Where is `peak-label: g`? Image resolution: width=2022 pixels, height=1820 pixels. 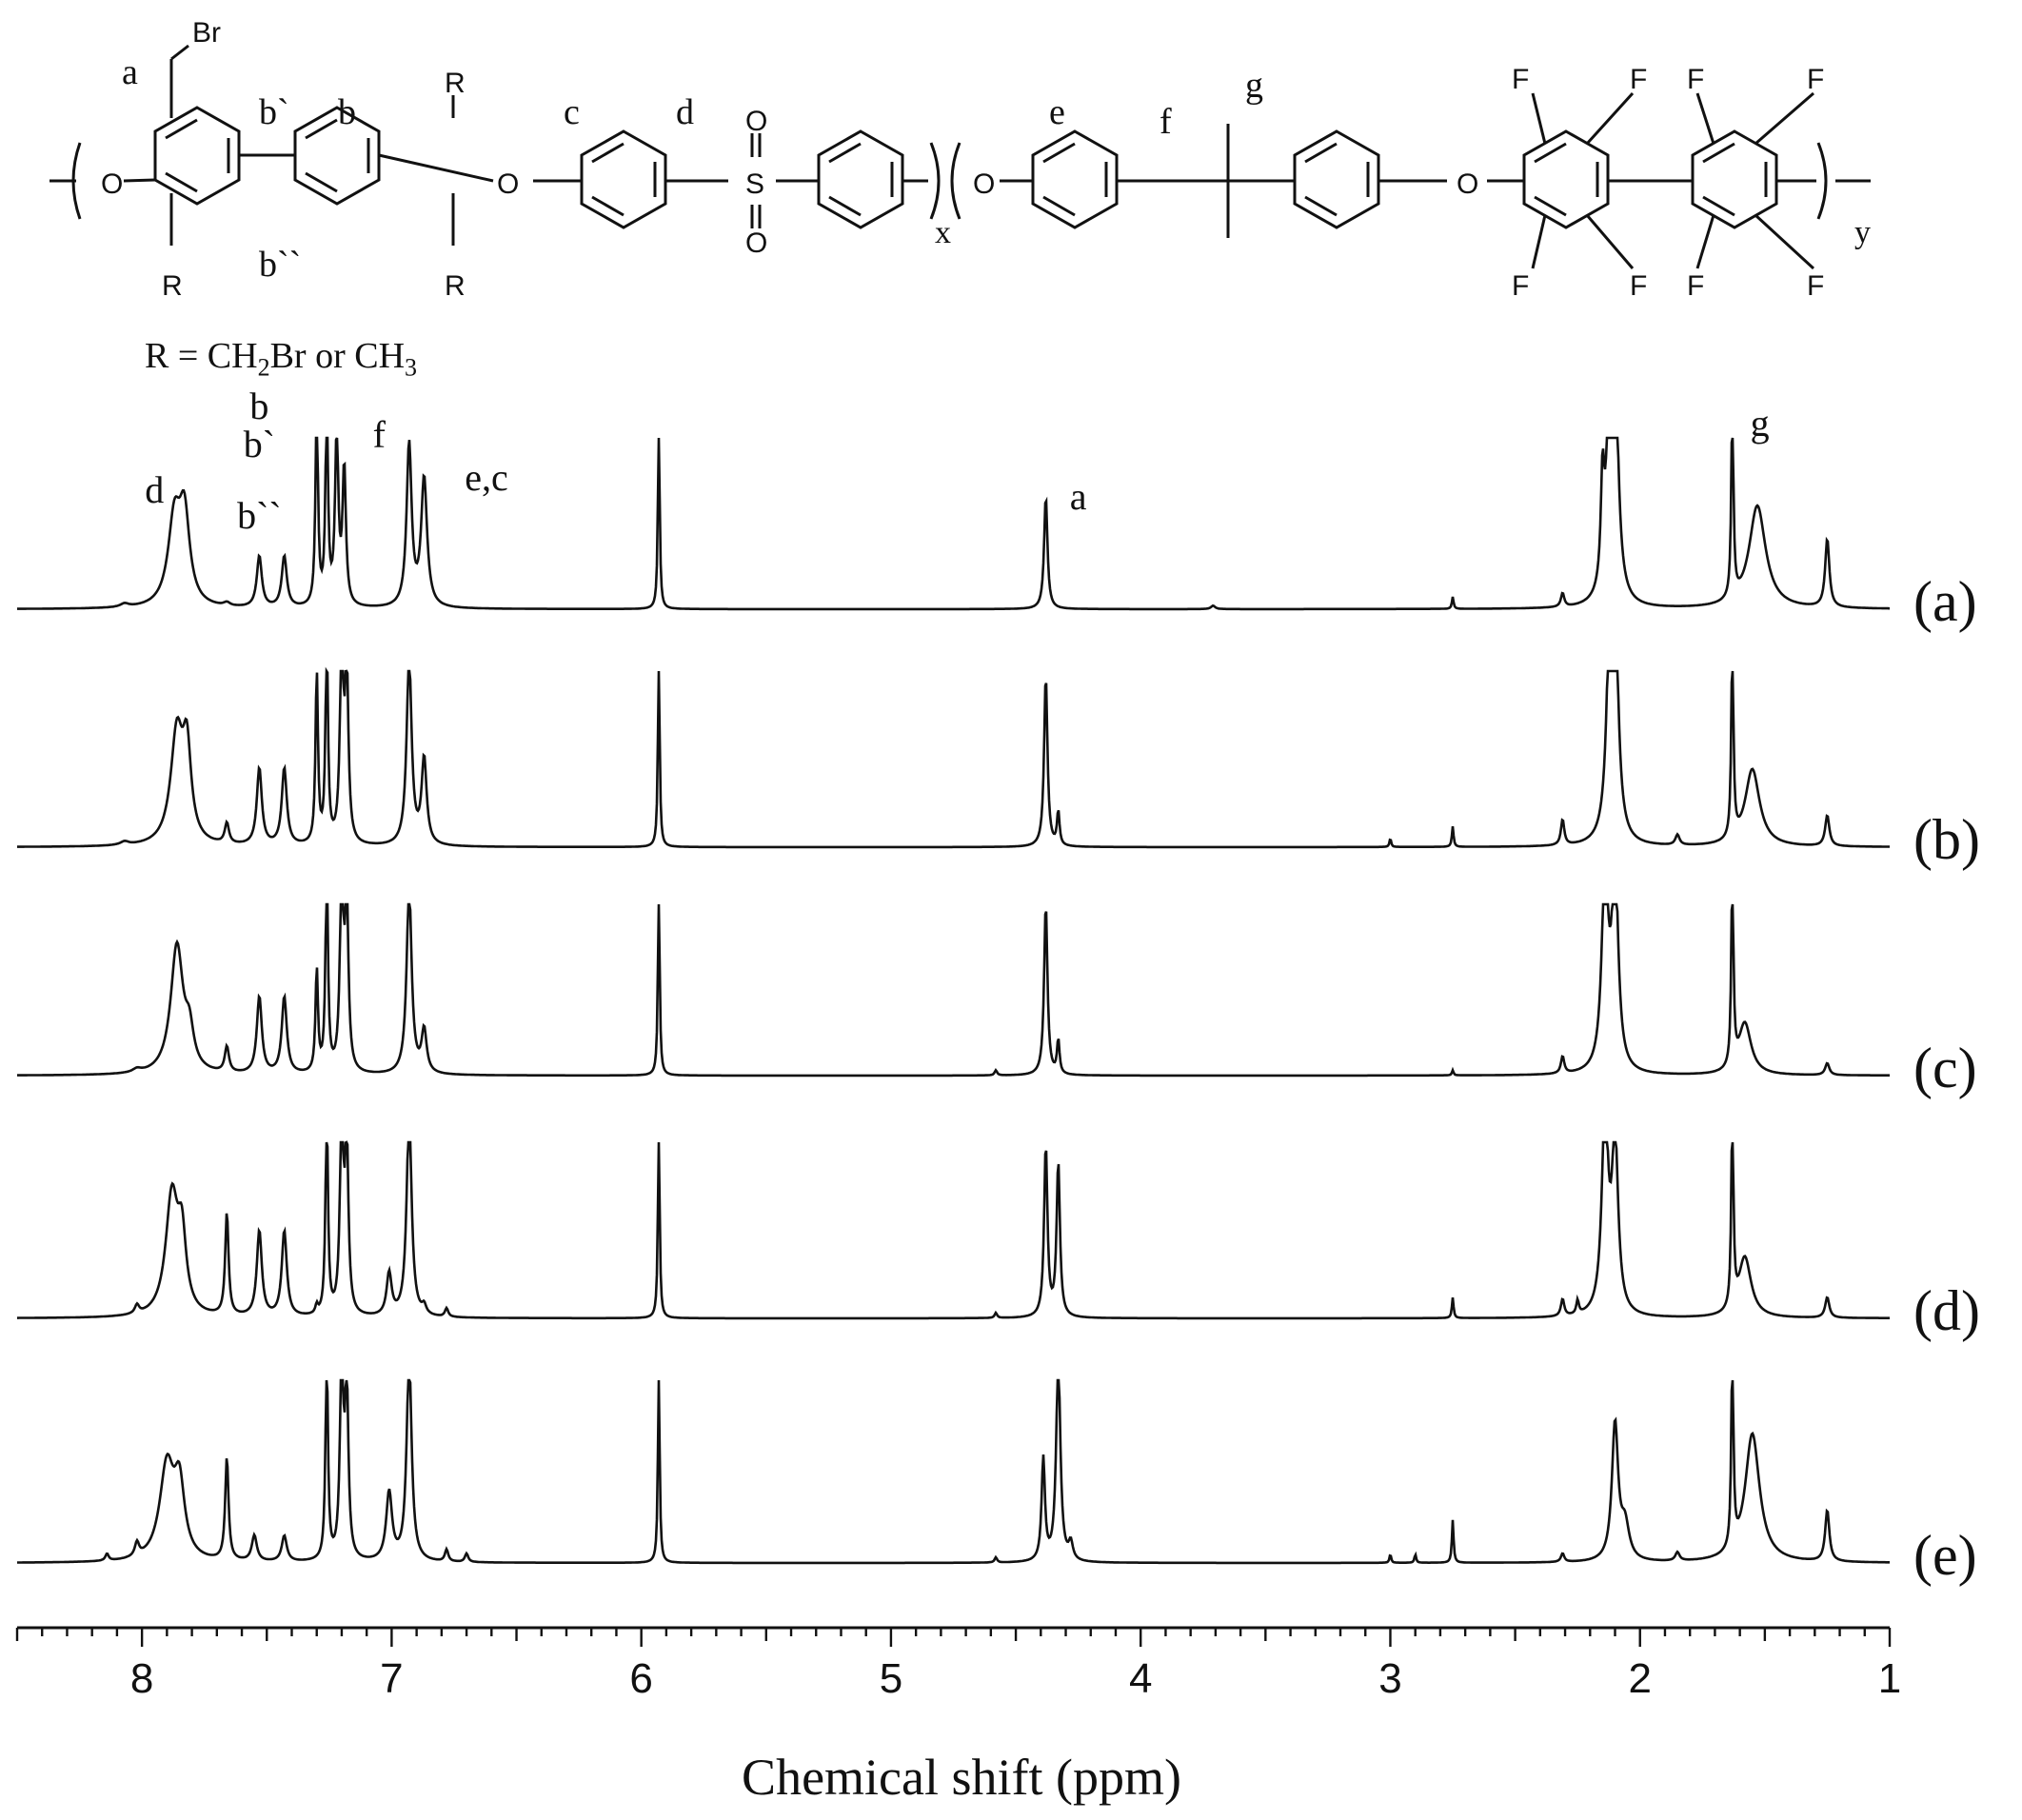 peak-label: g is located at coordinates (1761, 423).